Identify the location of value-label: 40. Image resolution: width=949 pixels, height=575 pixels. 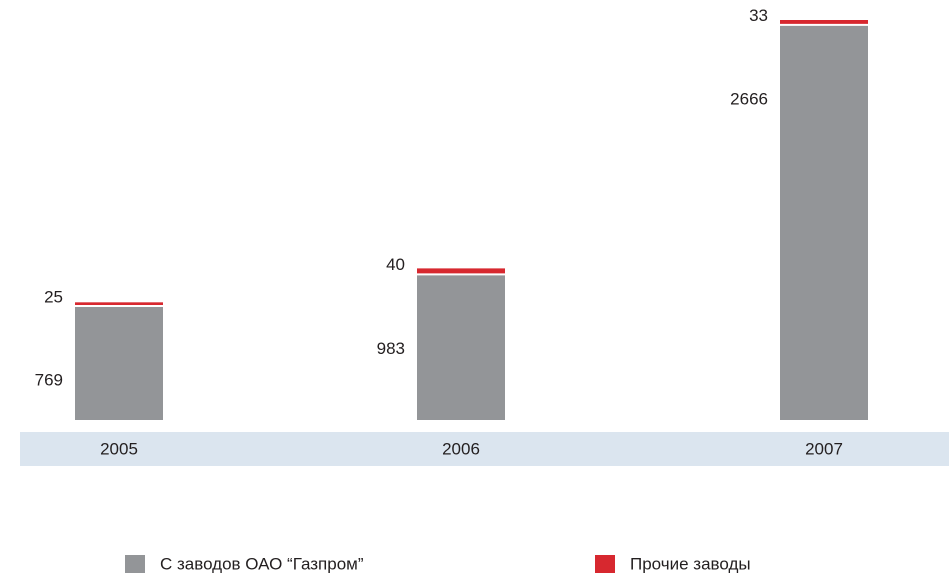
(395, 264).